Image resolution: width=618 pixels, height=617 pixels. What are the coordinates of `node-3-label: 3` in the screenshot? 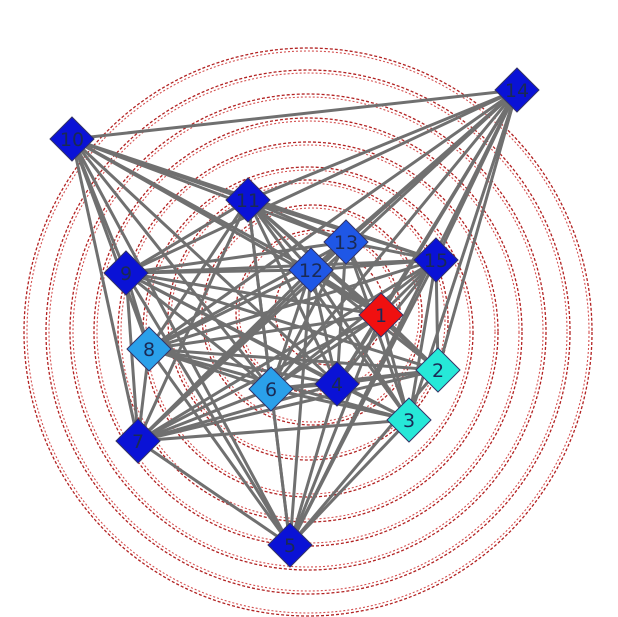 It's located at (409, 421).